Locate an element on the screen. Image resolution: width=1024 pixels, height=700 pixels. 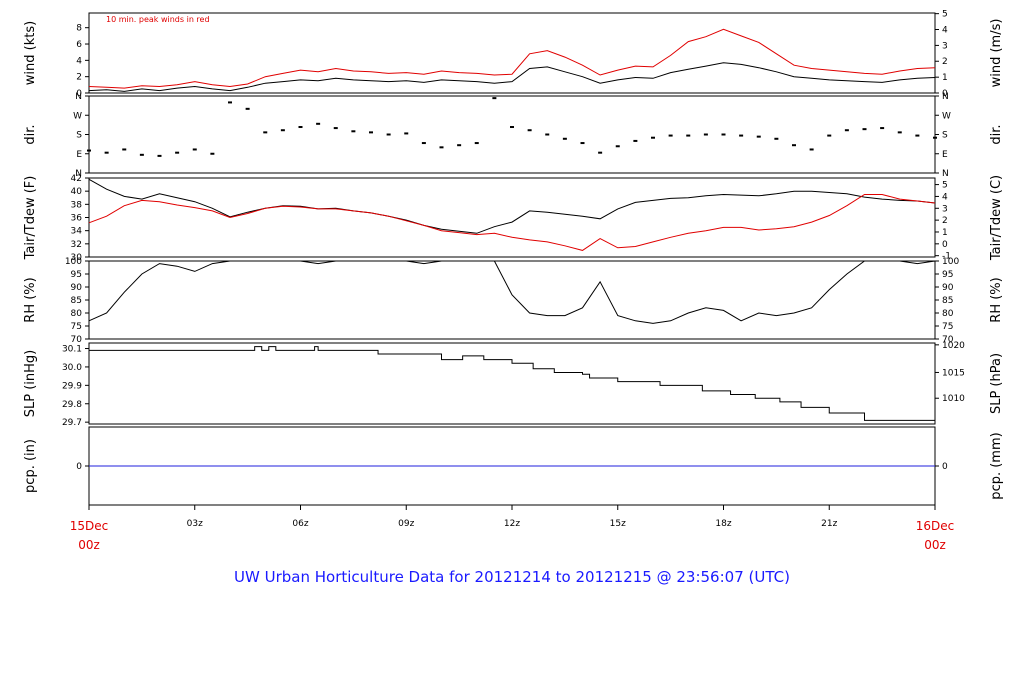
panel-frame-temp is located at coordinates (512, 217).